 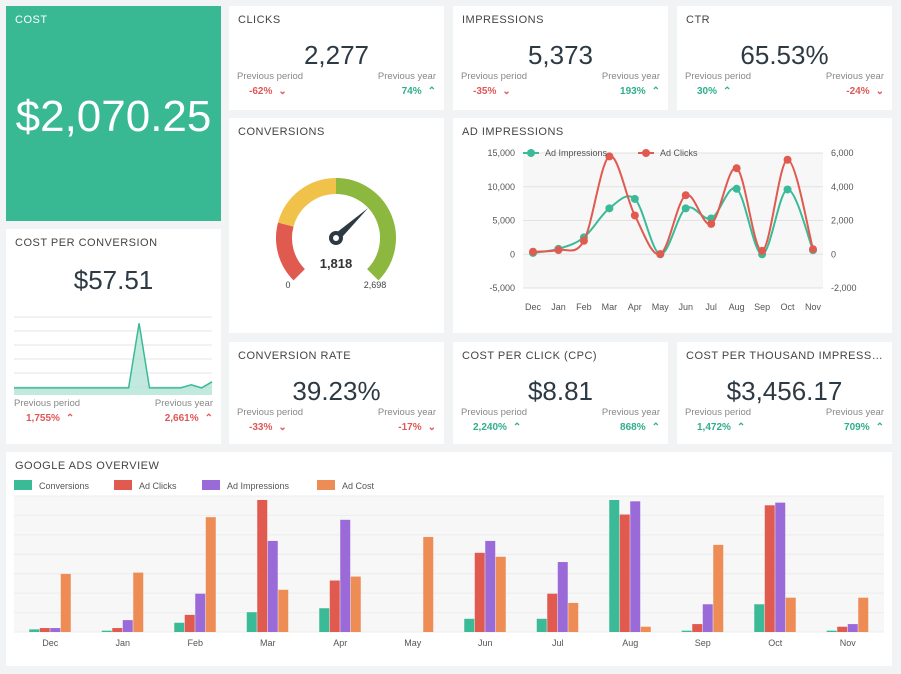 I want to click on y-right-tick: 4,000, so click(x=842, y=187).